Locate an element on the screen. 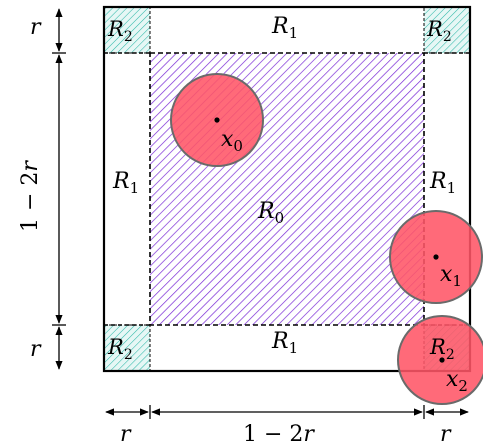 The height and width of the screenshot is (447, 483). dim-label-bottom-middle: 1 − 2r is located at coordinates (279, 434).